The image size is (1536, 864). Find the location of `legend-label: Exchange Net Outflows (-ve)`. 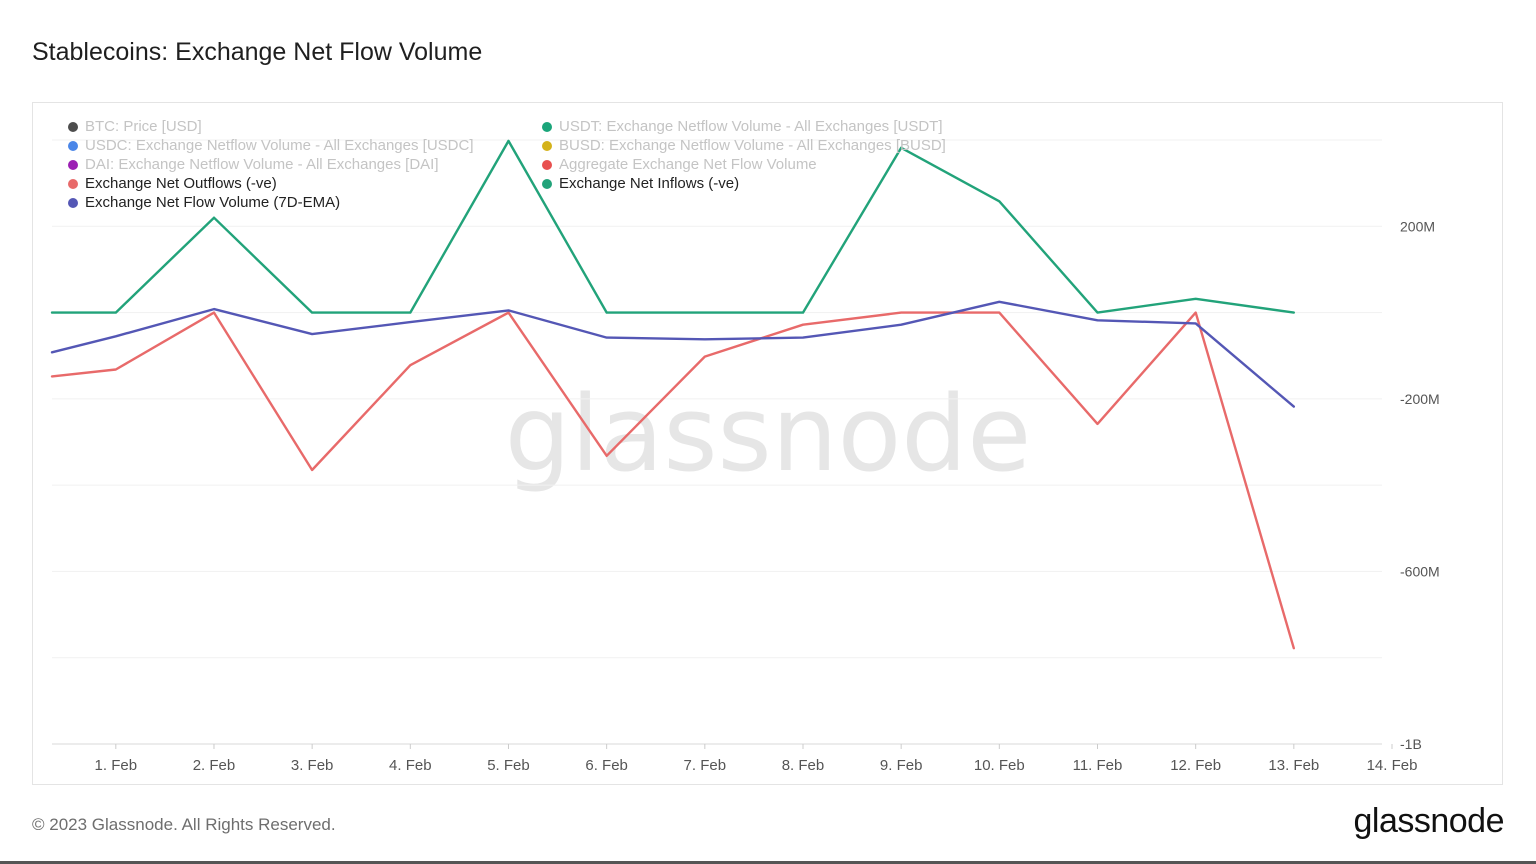

legend-label: Exchange Net Outflows (-ve) is located at coordinates (181, 183).